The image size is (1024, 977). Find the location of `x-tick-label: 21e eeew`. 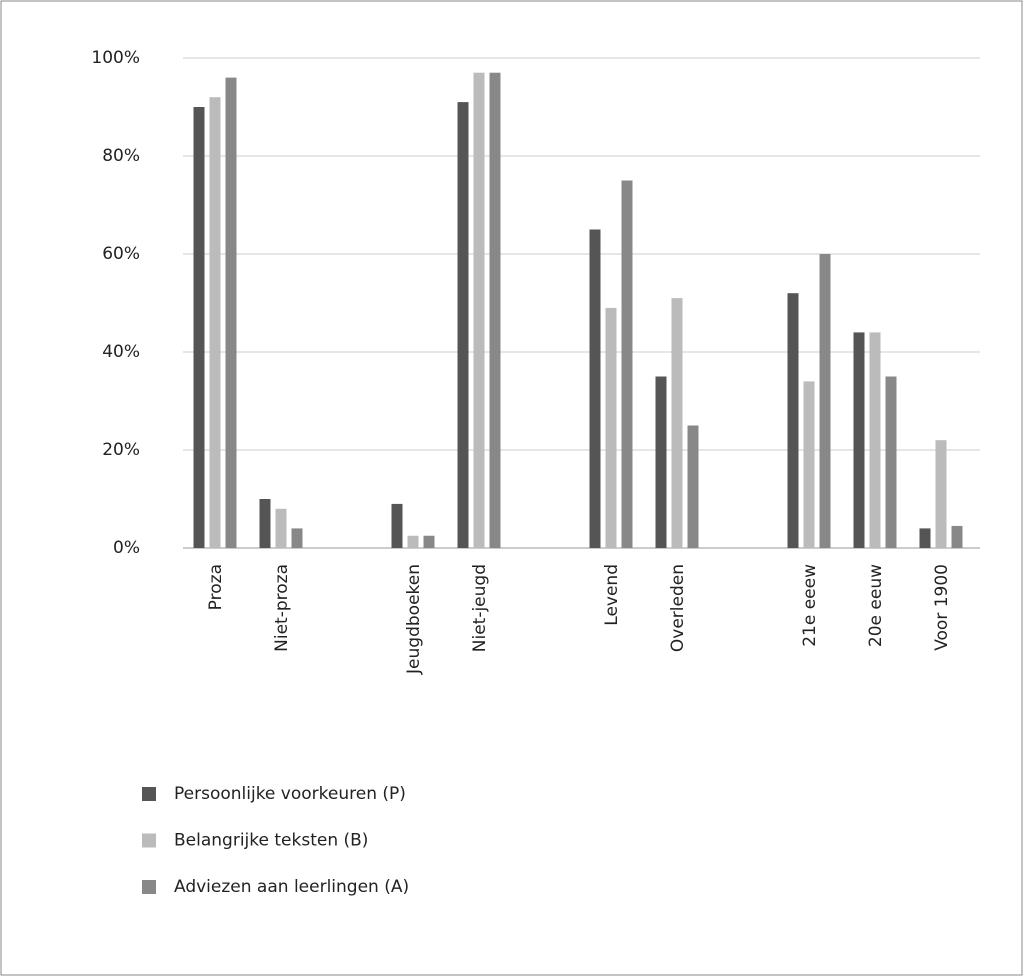

x-tick-label: 21e eeew is located at coordinates (810, 605).